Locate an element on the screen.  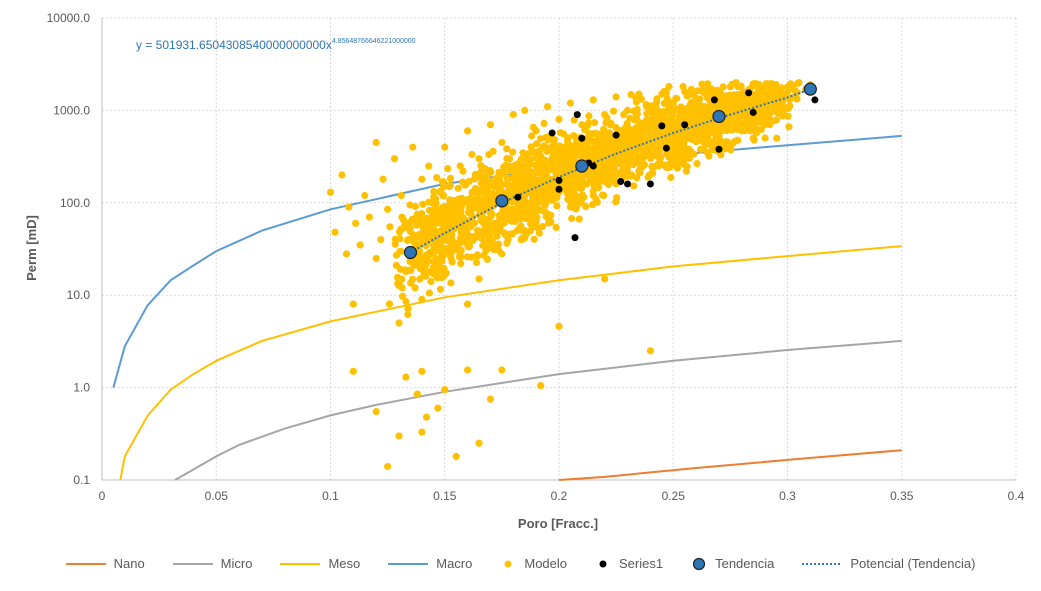
legend-item-macro: Macro is located at coordinates (430, 563).